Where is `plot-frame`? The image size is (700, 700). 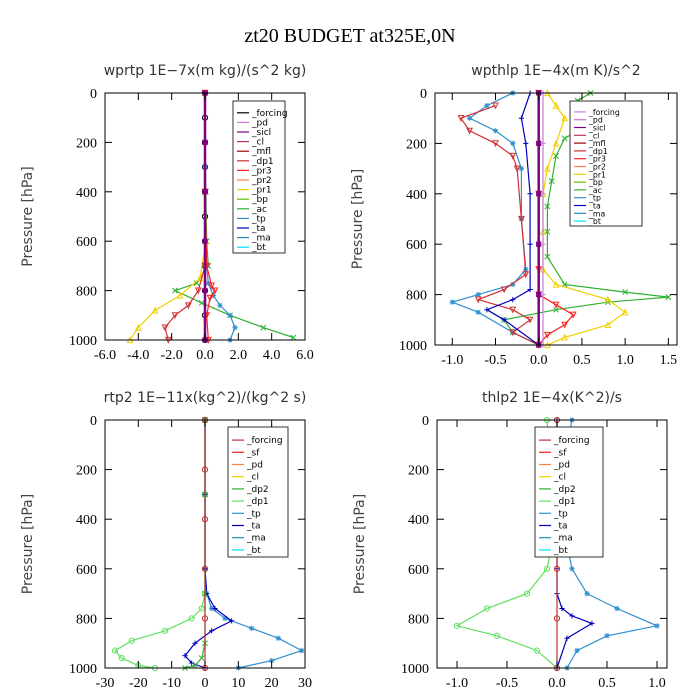 plot-frame is located at coordinates (552, 544).